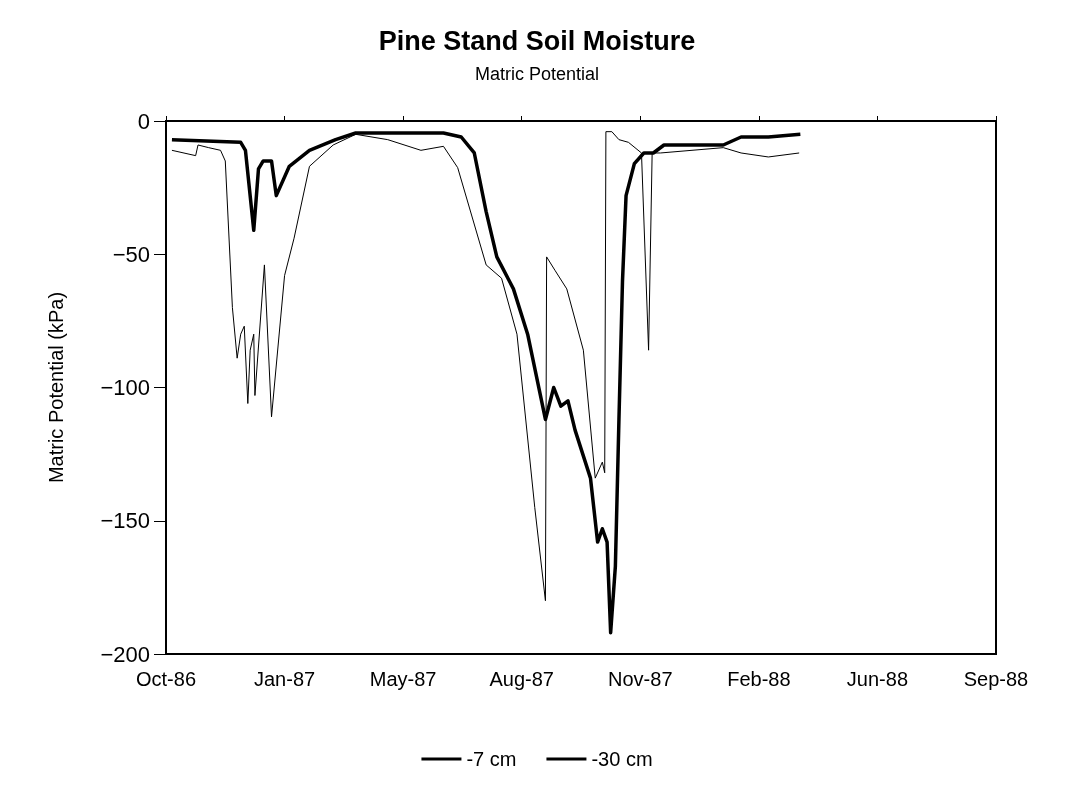 The image size is (1074, 788). I want to click on y-tick-label: −100, so click(125, 387).